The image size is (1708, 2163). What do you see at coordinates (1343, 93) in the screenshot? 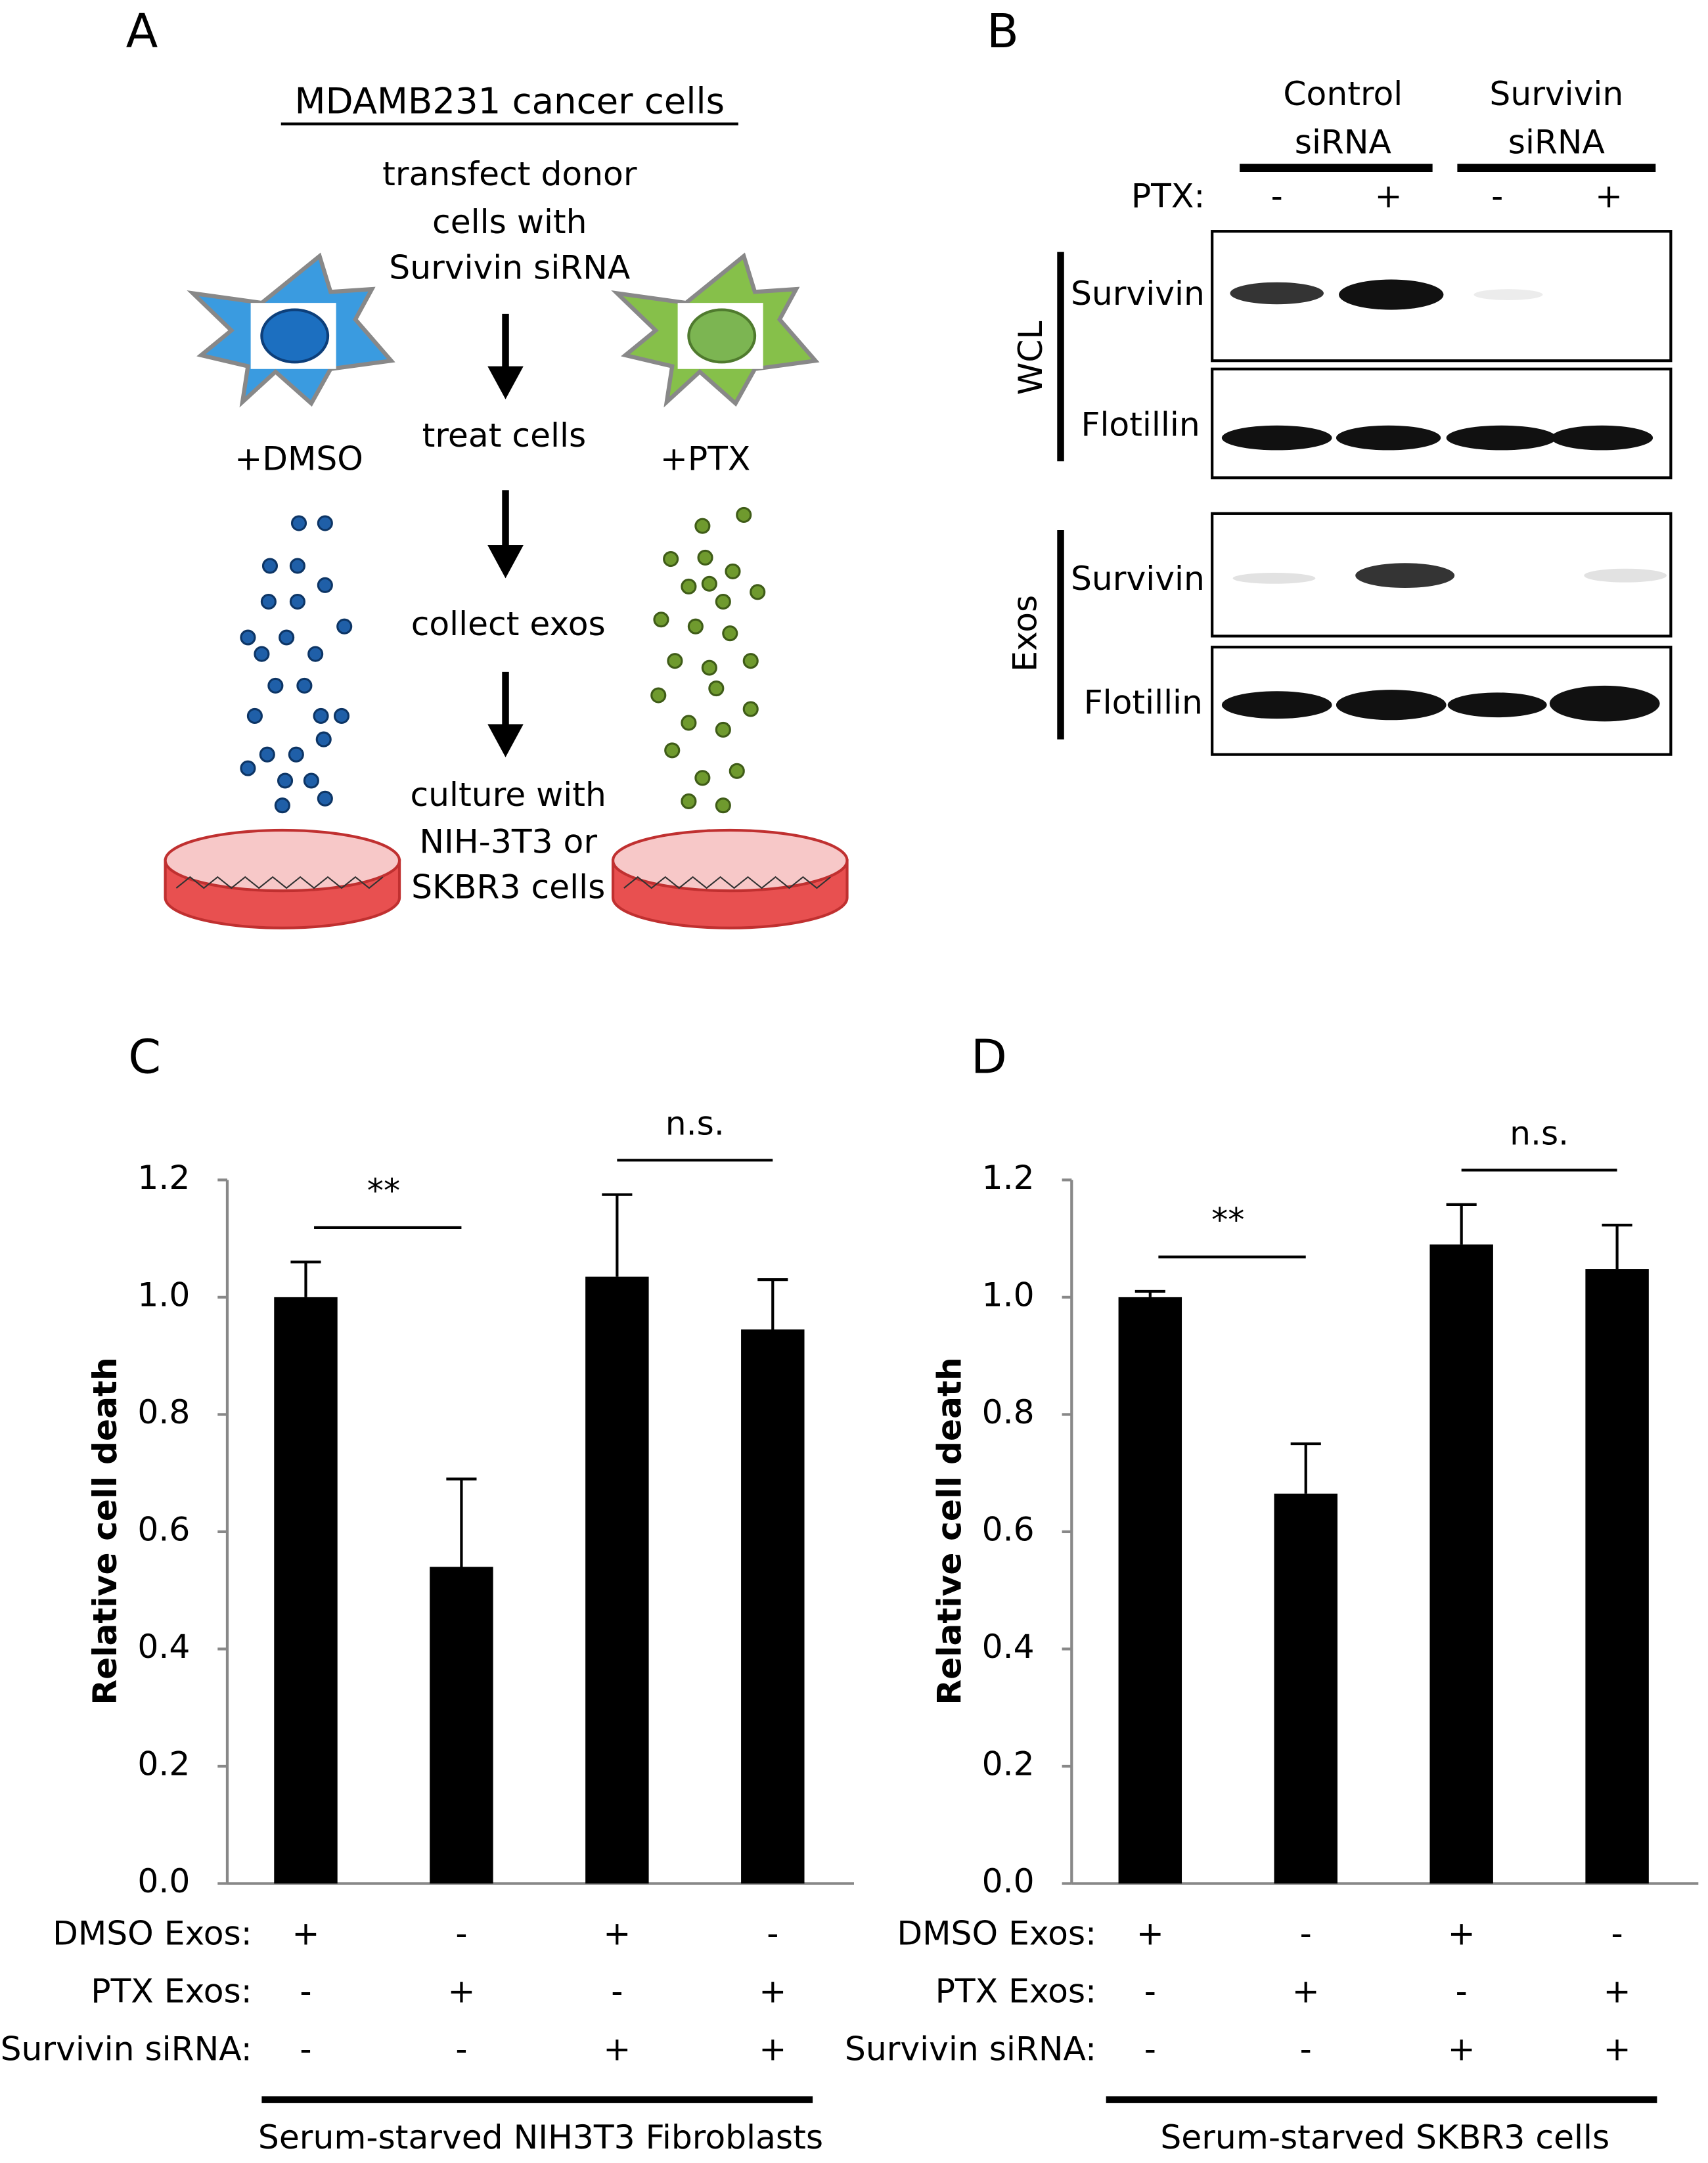
I see `group-label: Control` at bounding box center [1343, 93].